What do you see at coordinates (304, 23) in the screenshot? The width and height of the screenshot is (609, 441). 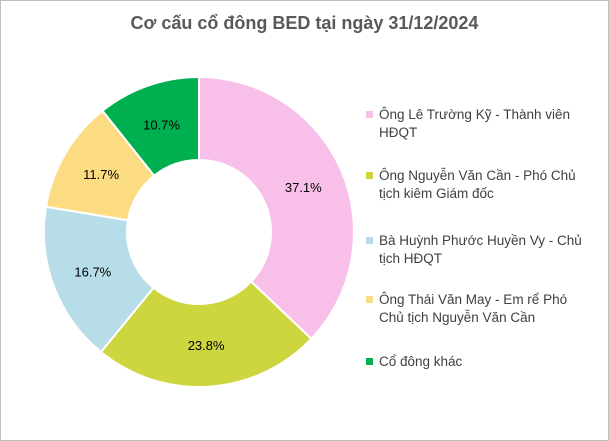 I see `chart-title: Cơ cấu cổ đông BED tại ngày 31/12/2024` at bounding box center [304, 23].